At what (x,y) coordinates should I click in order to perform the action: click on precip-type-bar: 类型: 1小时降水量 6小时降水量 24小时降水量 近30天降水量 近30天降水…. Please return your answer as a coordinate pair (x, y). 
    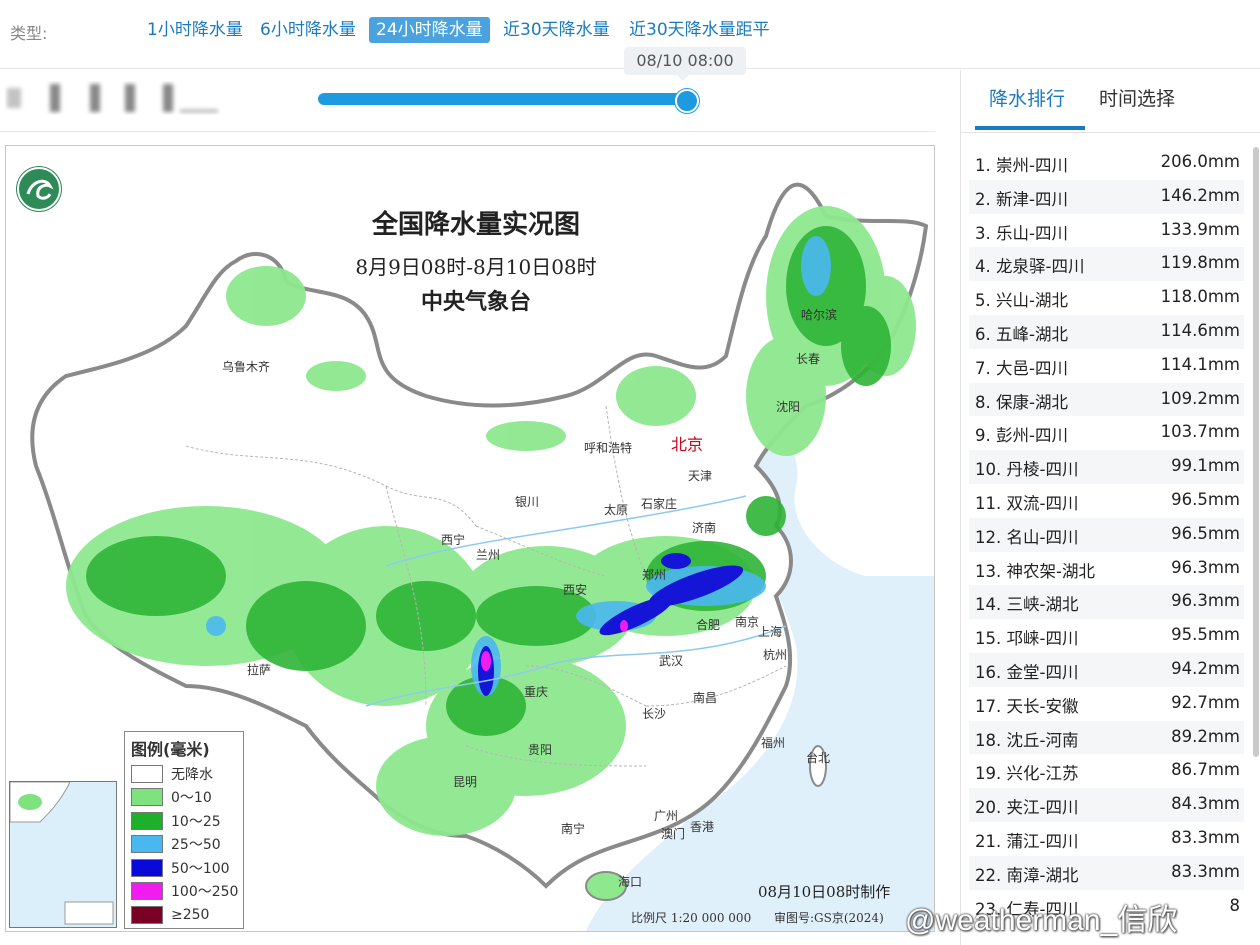
    Looking at the image, I should click on (630, 34).